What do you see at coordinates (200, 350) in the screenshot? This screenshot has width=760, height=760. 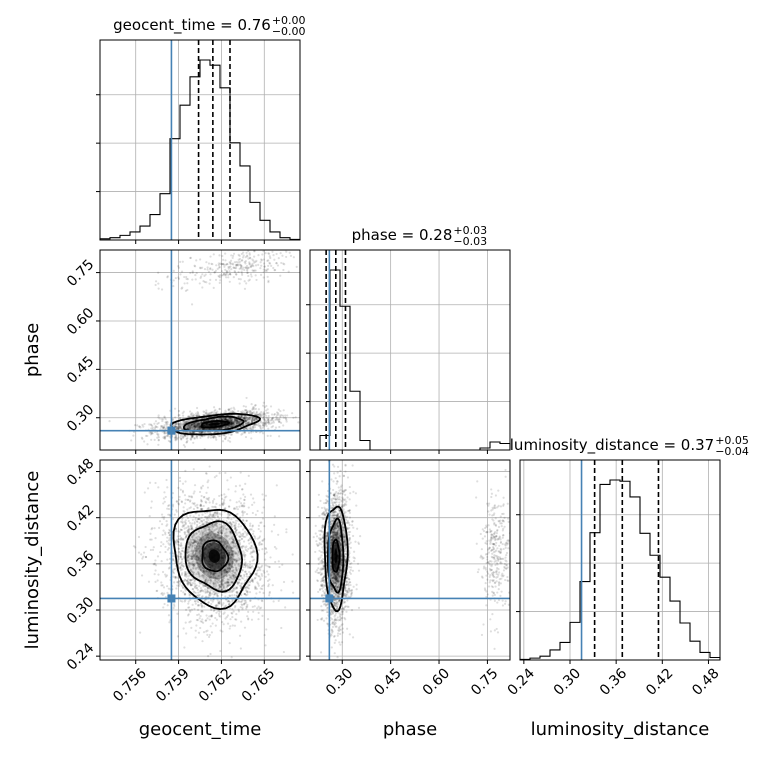 I see `panel-frame` at bounding box center [200, 350].